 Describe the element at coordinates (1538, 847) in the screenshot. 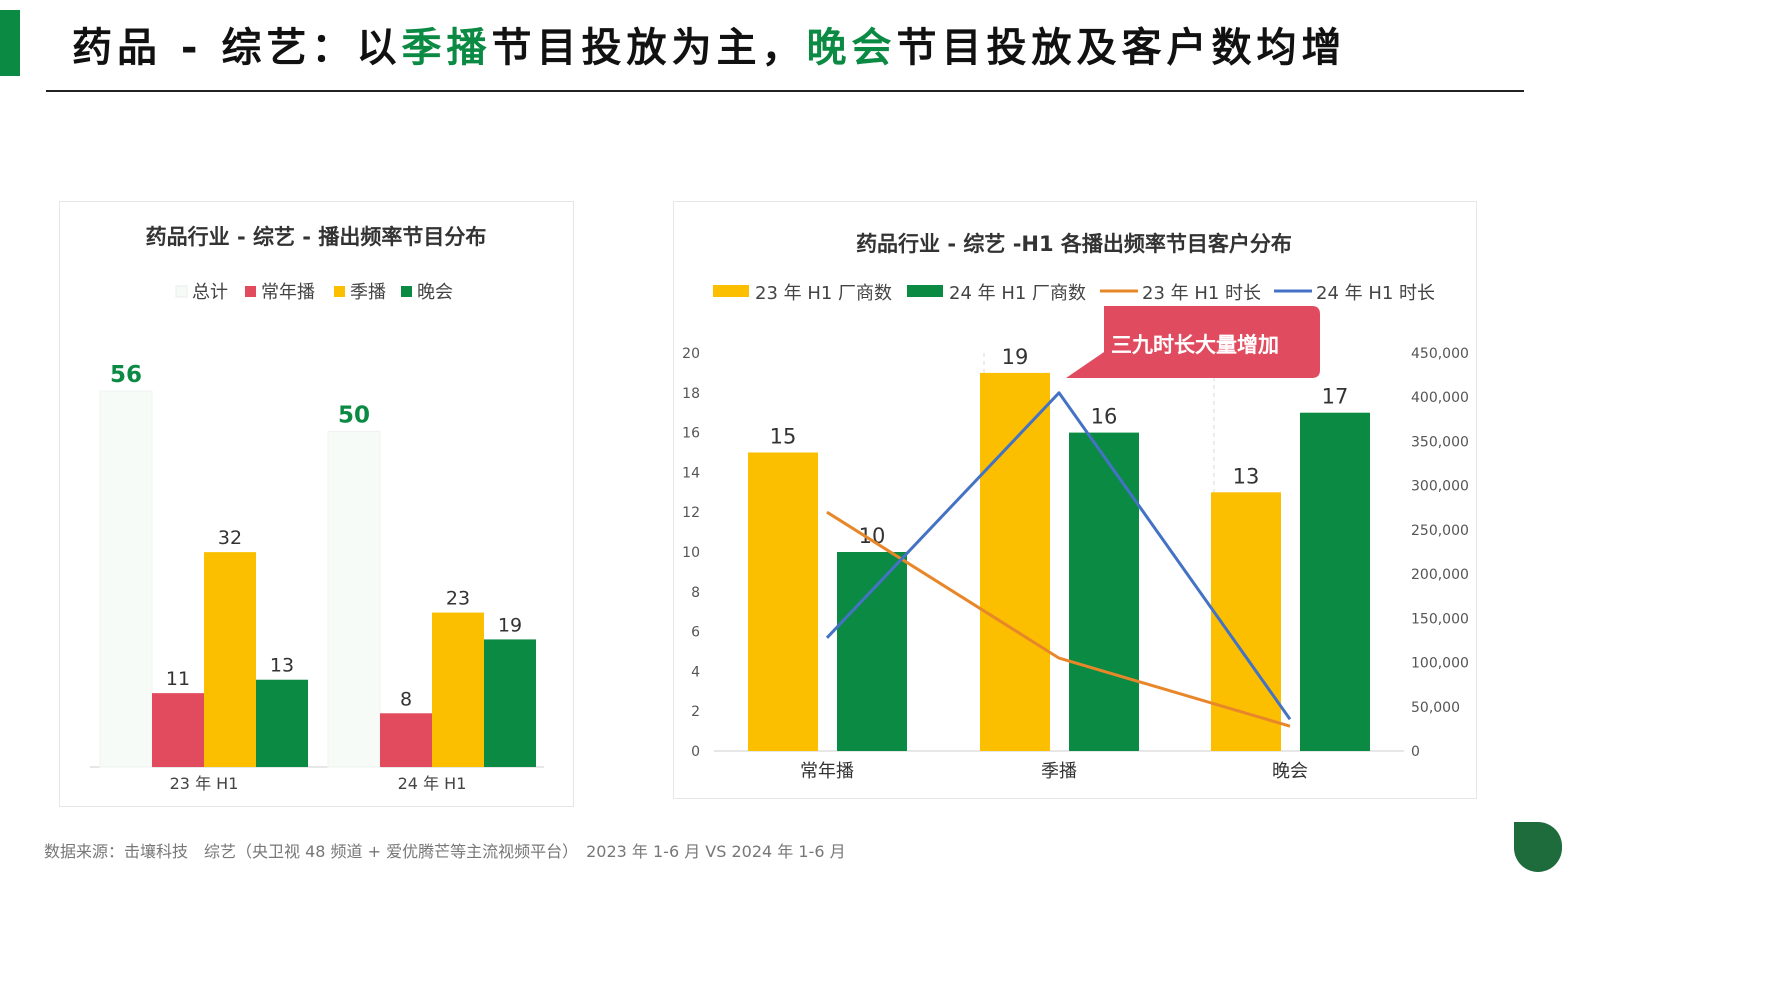

I see `corner-logo-mark` at that location.